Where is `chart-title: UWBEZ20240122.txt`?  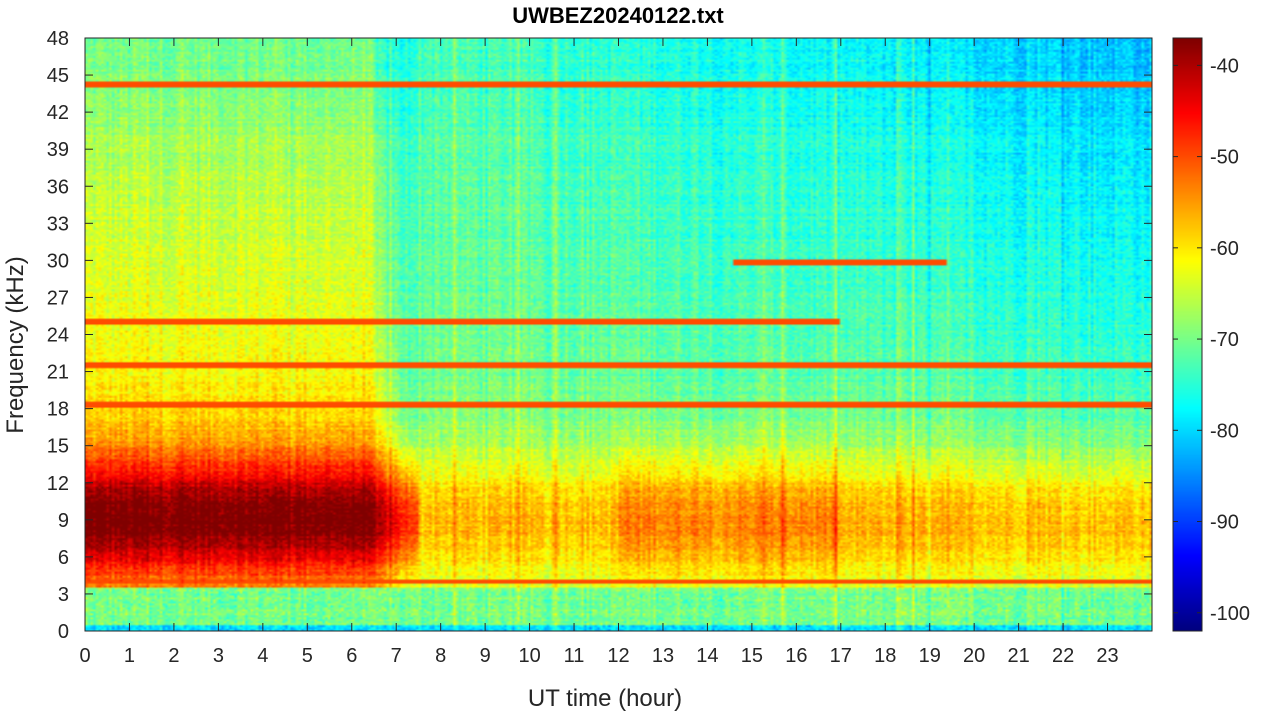
chart-title: UWBEZ20240122.txt is located at coordinates (618, 15).